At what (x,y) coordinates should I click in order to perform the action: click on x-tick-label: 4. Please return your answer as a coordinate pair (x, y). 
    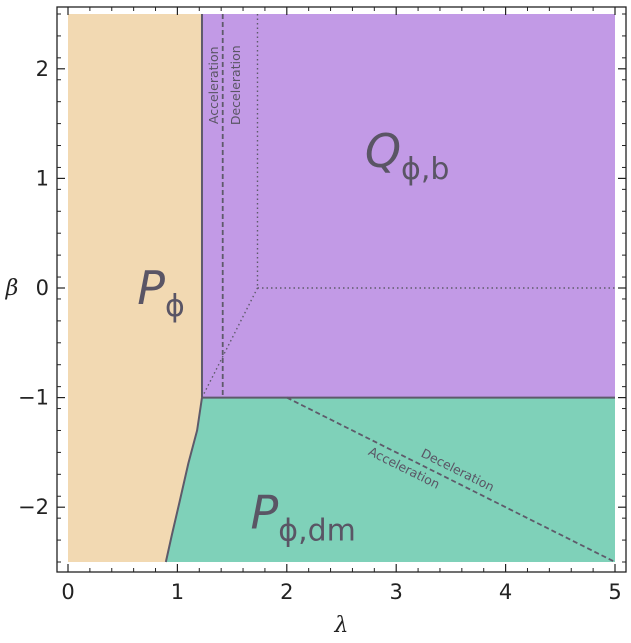
    Looking at the image, I should click on (505, 592).